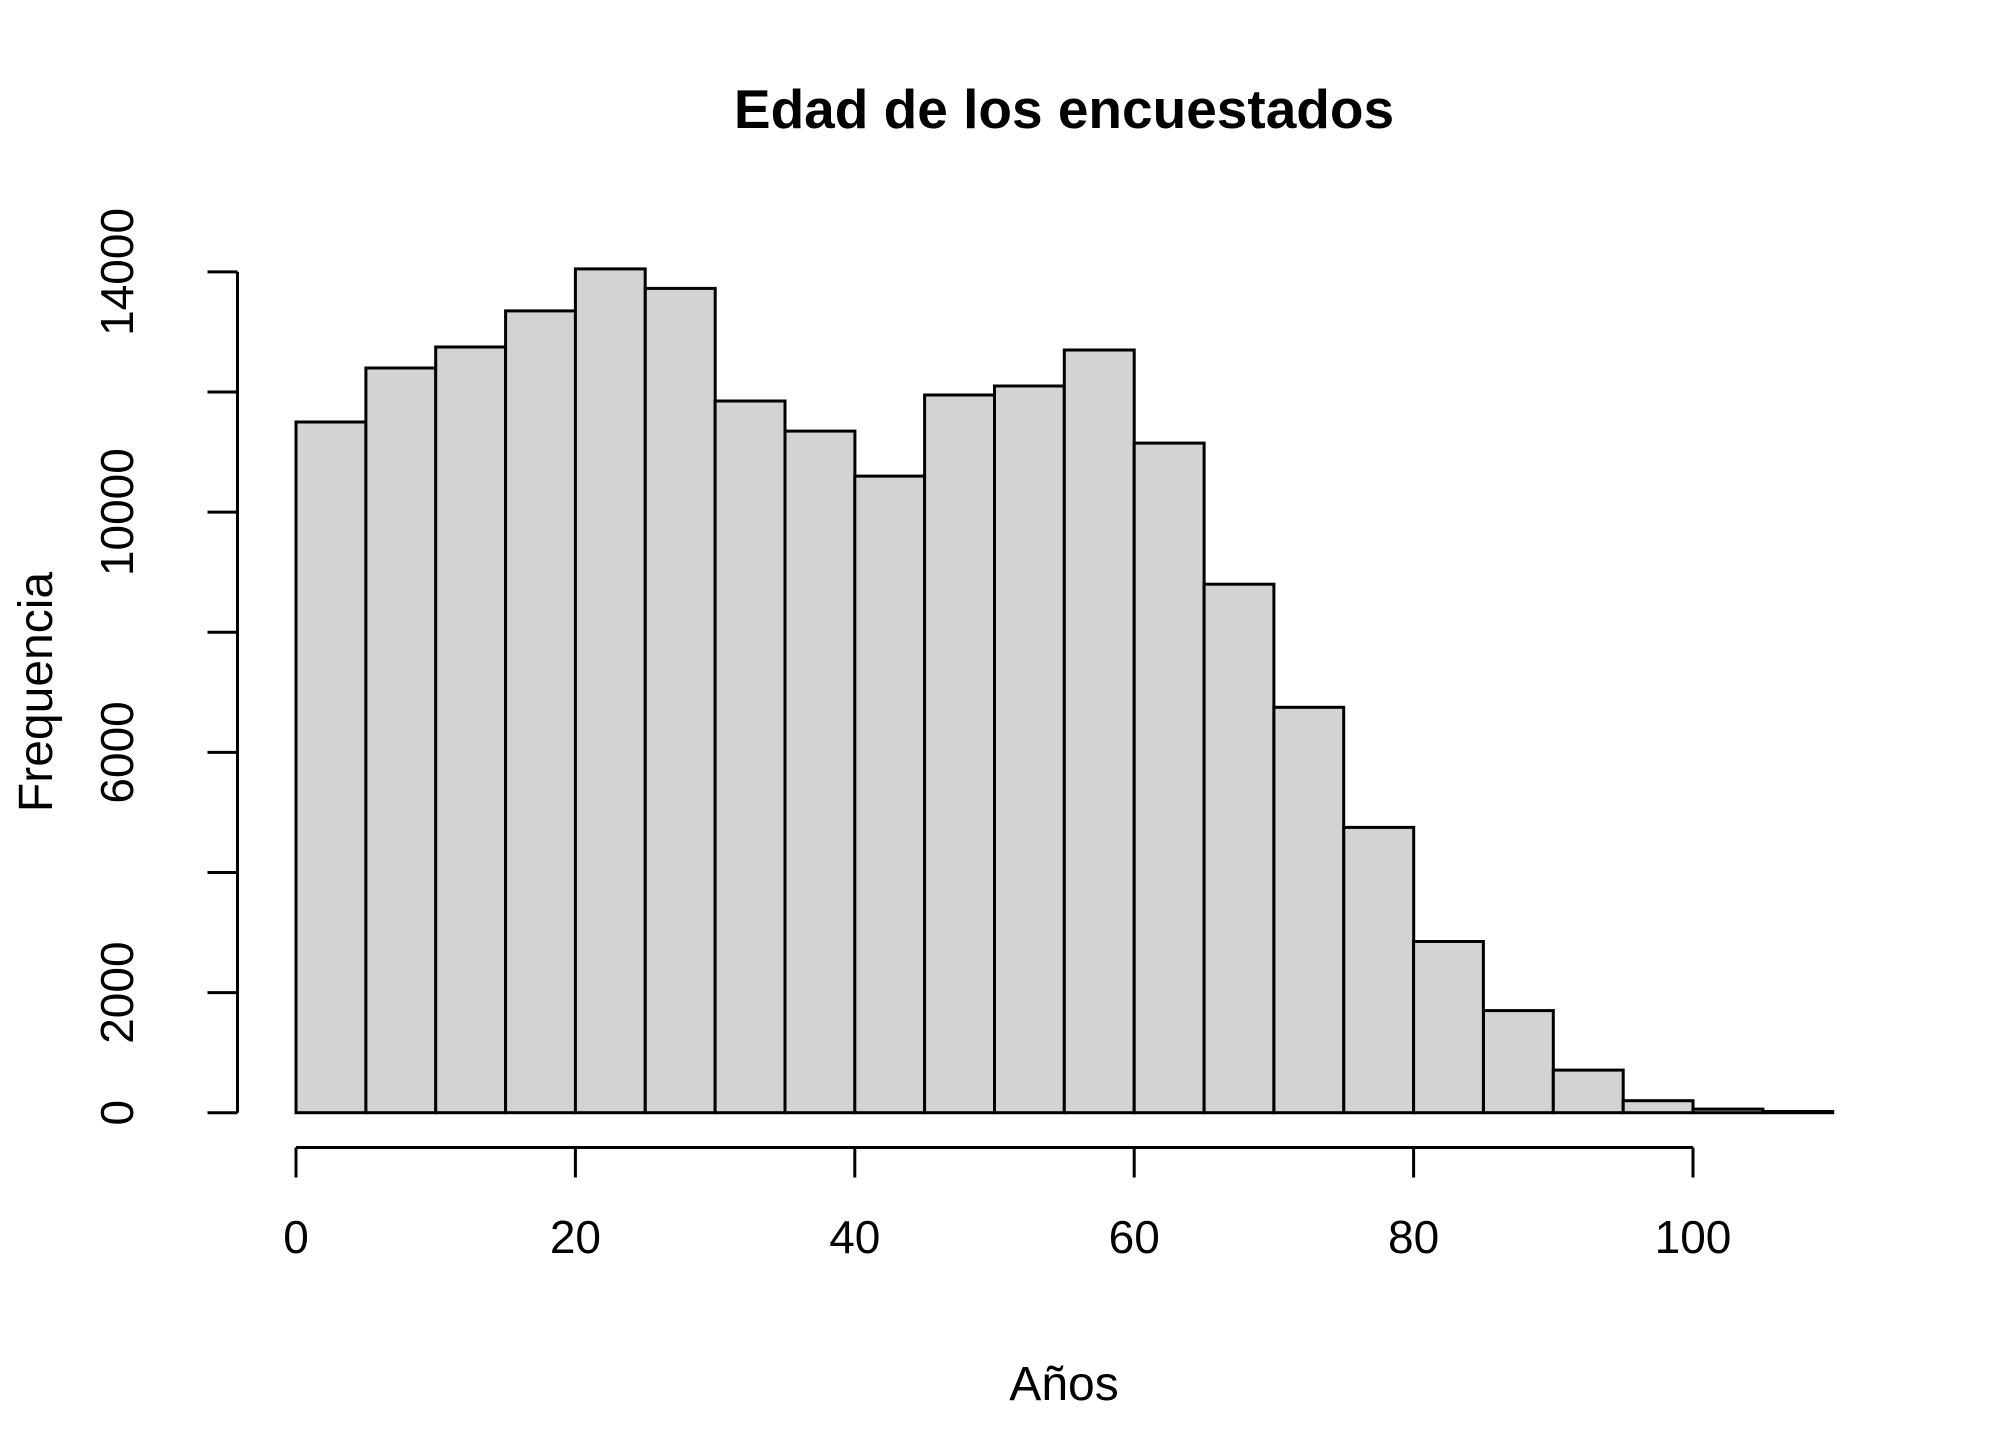 This screenshot has height=1445, width=2016. Describe the element at coordinates (36, 692) in the screenshot. I see `y-axis-label: Frequencia` at that location.